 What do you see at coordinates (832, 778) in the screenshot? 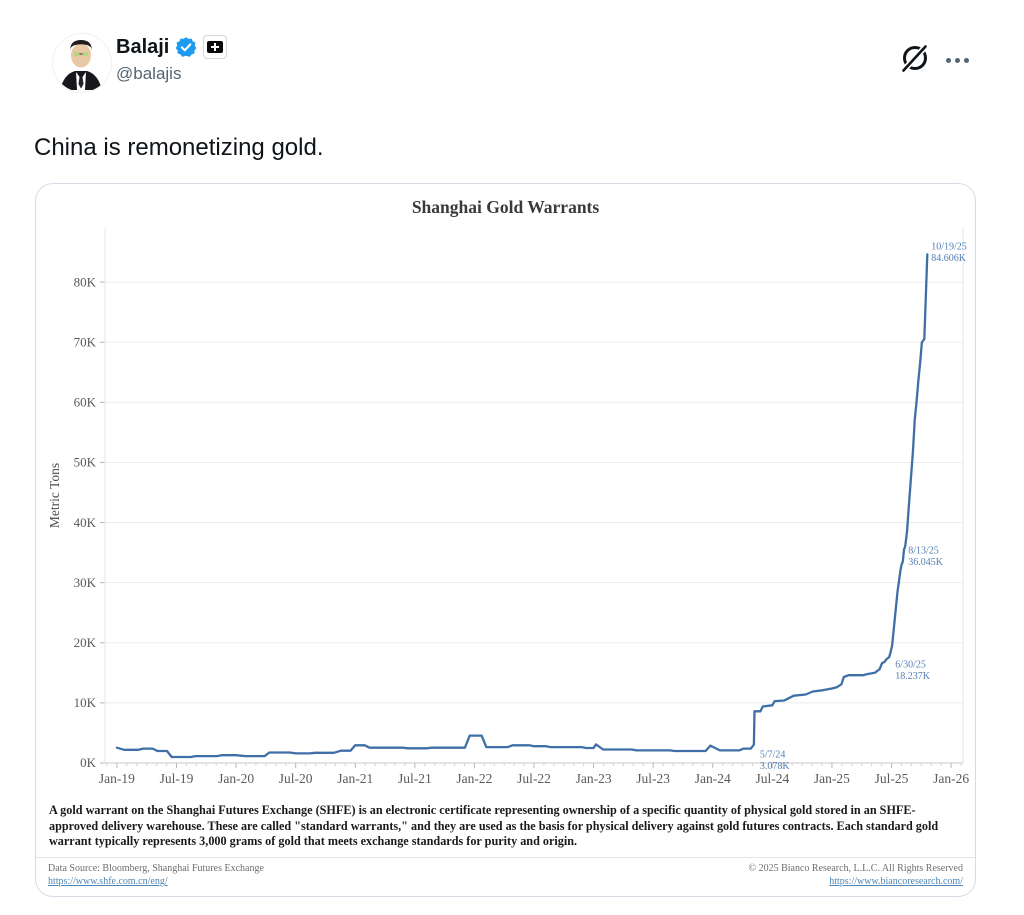
I see `svg-text: Jan-25` at bounding box center [832, 778].